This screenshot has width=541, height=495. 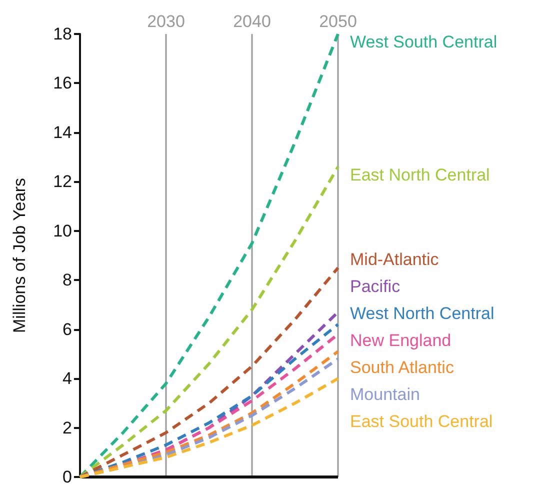 I want to click on y-axis-title: Millions of Job Years, so click(x=19, y=255).